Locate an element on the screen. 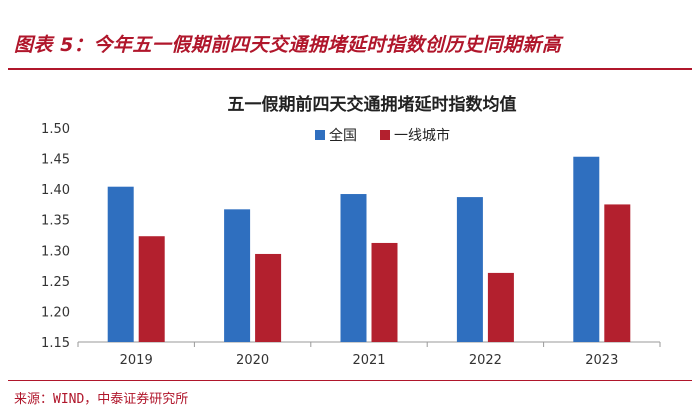 The height and width of the screenshot is (412, 700). x-tick-label: 2021 is located at coordinates (368, 360).